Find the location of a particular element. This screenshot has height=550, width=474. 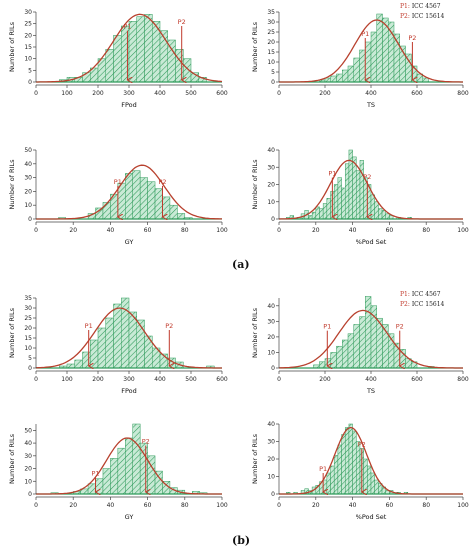

parent-marker-label: P1 is located at coordinates (118, 182).